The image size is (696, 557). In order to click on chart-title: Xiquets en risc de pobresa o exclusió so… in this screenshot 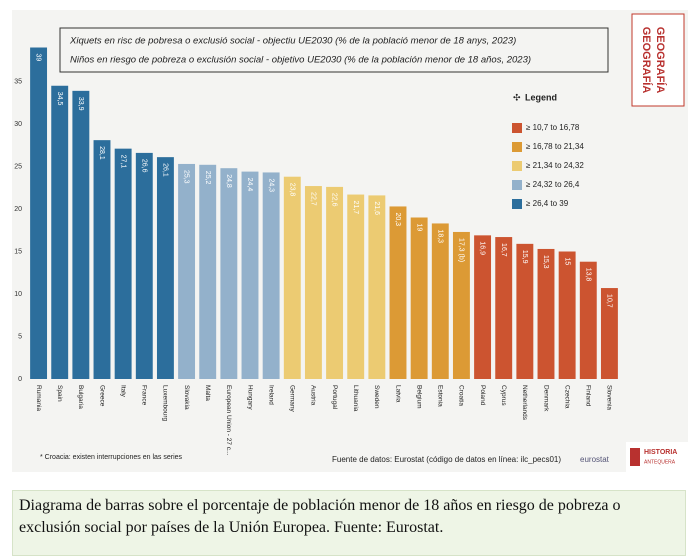, I will do `click(292, 41)`.